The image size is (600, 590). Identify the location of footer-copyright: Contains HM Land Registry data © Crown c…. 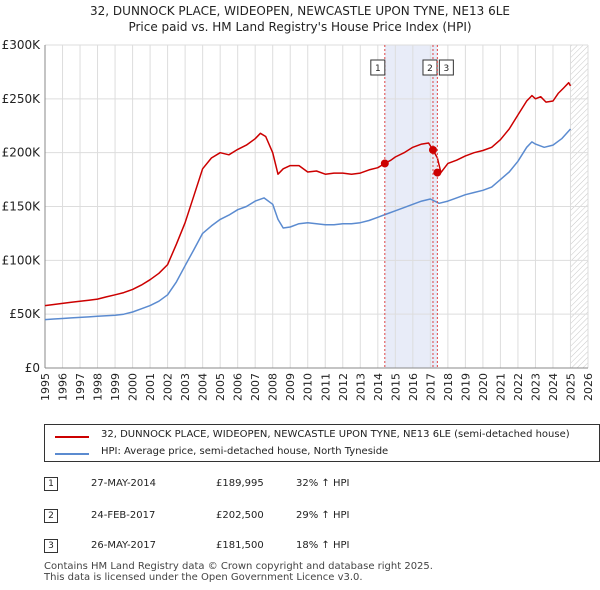
(238, 566).